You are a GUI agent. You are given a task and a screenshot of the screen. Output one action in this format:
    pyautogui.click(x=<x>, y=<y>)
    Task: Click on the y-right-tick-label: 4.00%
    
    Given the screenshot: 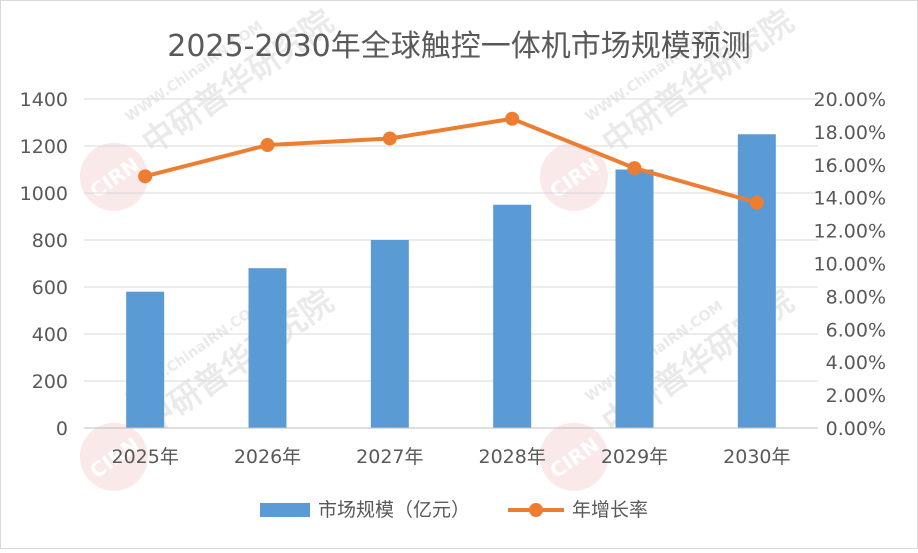 What is the action you would take?
    pyautogui.click(x=856, y=363)
    